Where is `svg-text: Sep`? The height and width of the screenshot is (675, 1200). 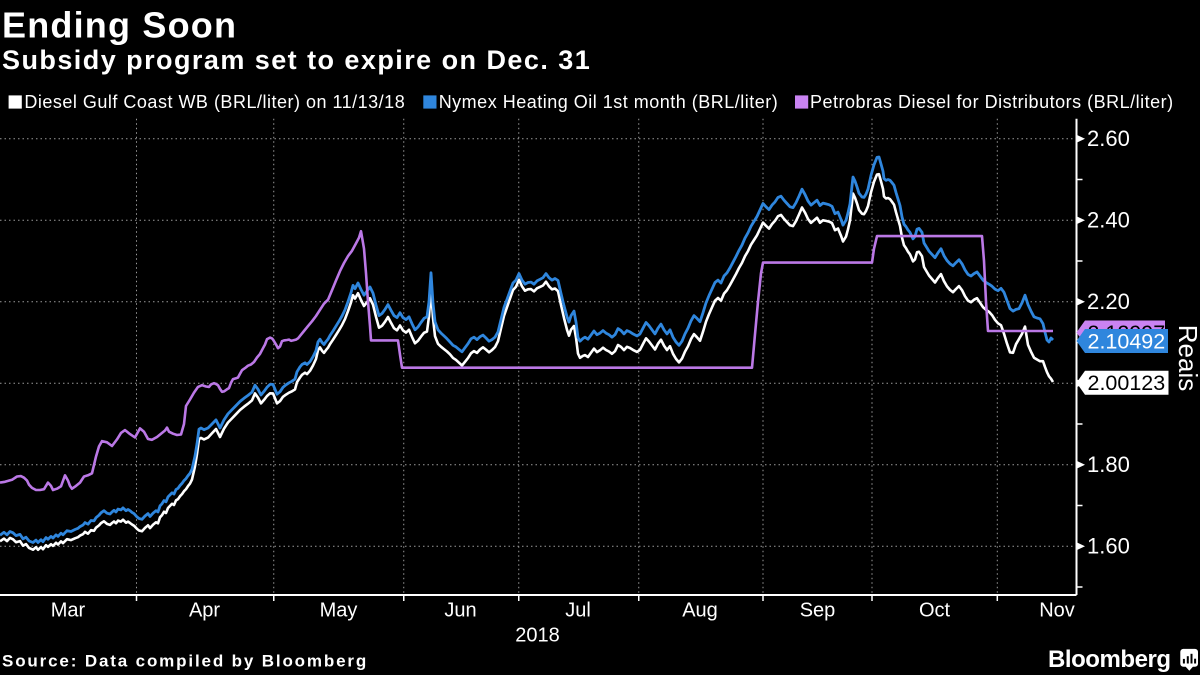 svg-text: Sep is located at coordinates (818, 611).